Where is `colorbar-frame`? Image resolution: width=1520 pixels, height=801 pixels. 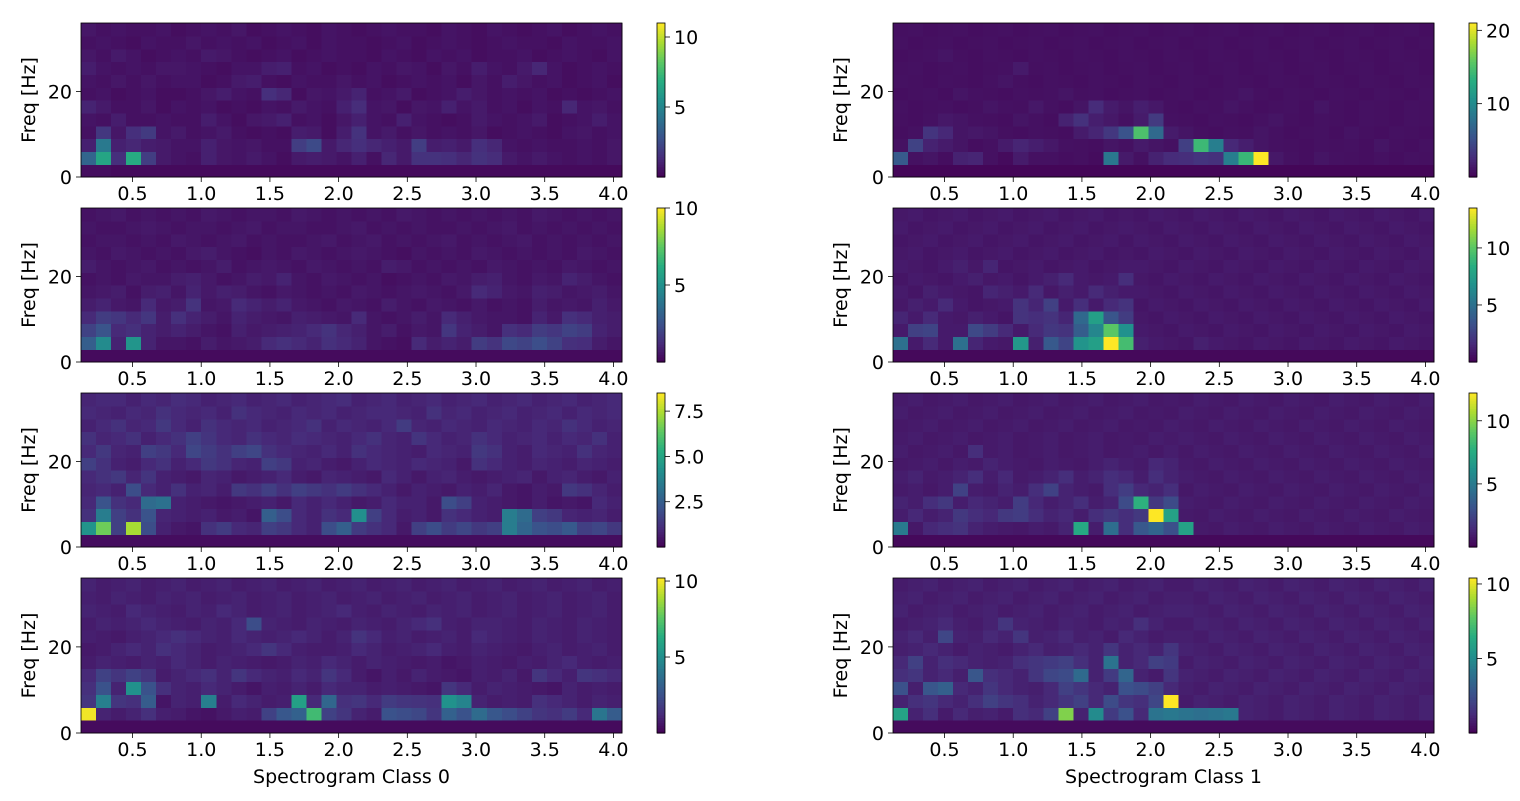 colorbar-frame is located at coordinates (1473, 470).